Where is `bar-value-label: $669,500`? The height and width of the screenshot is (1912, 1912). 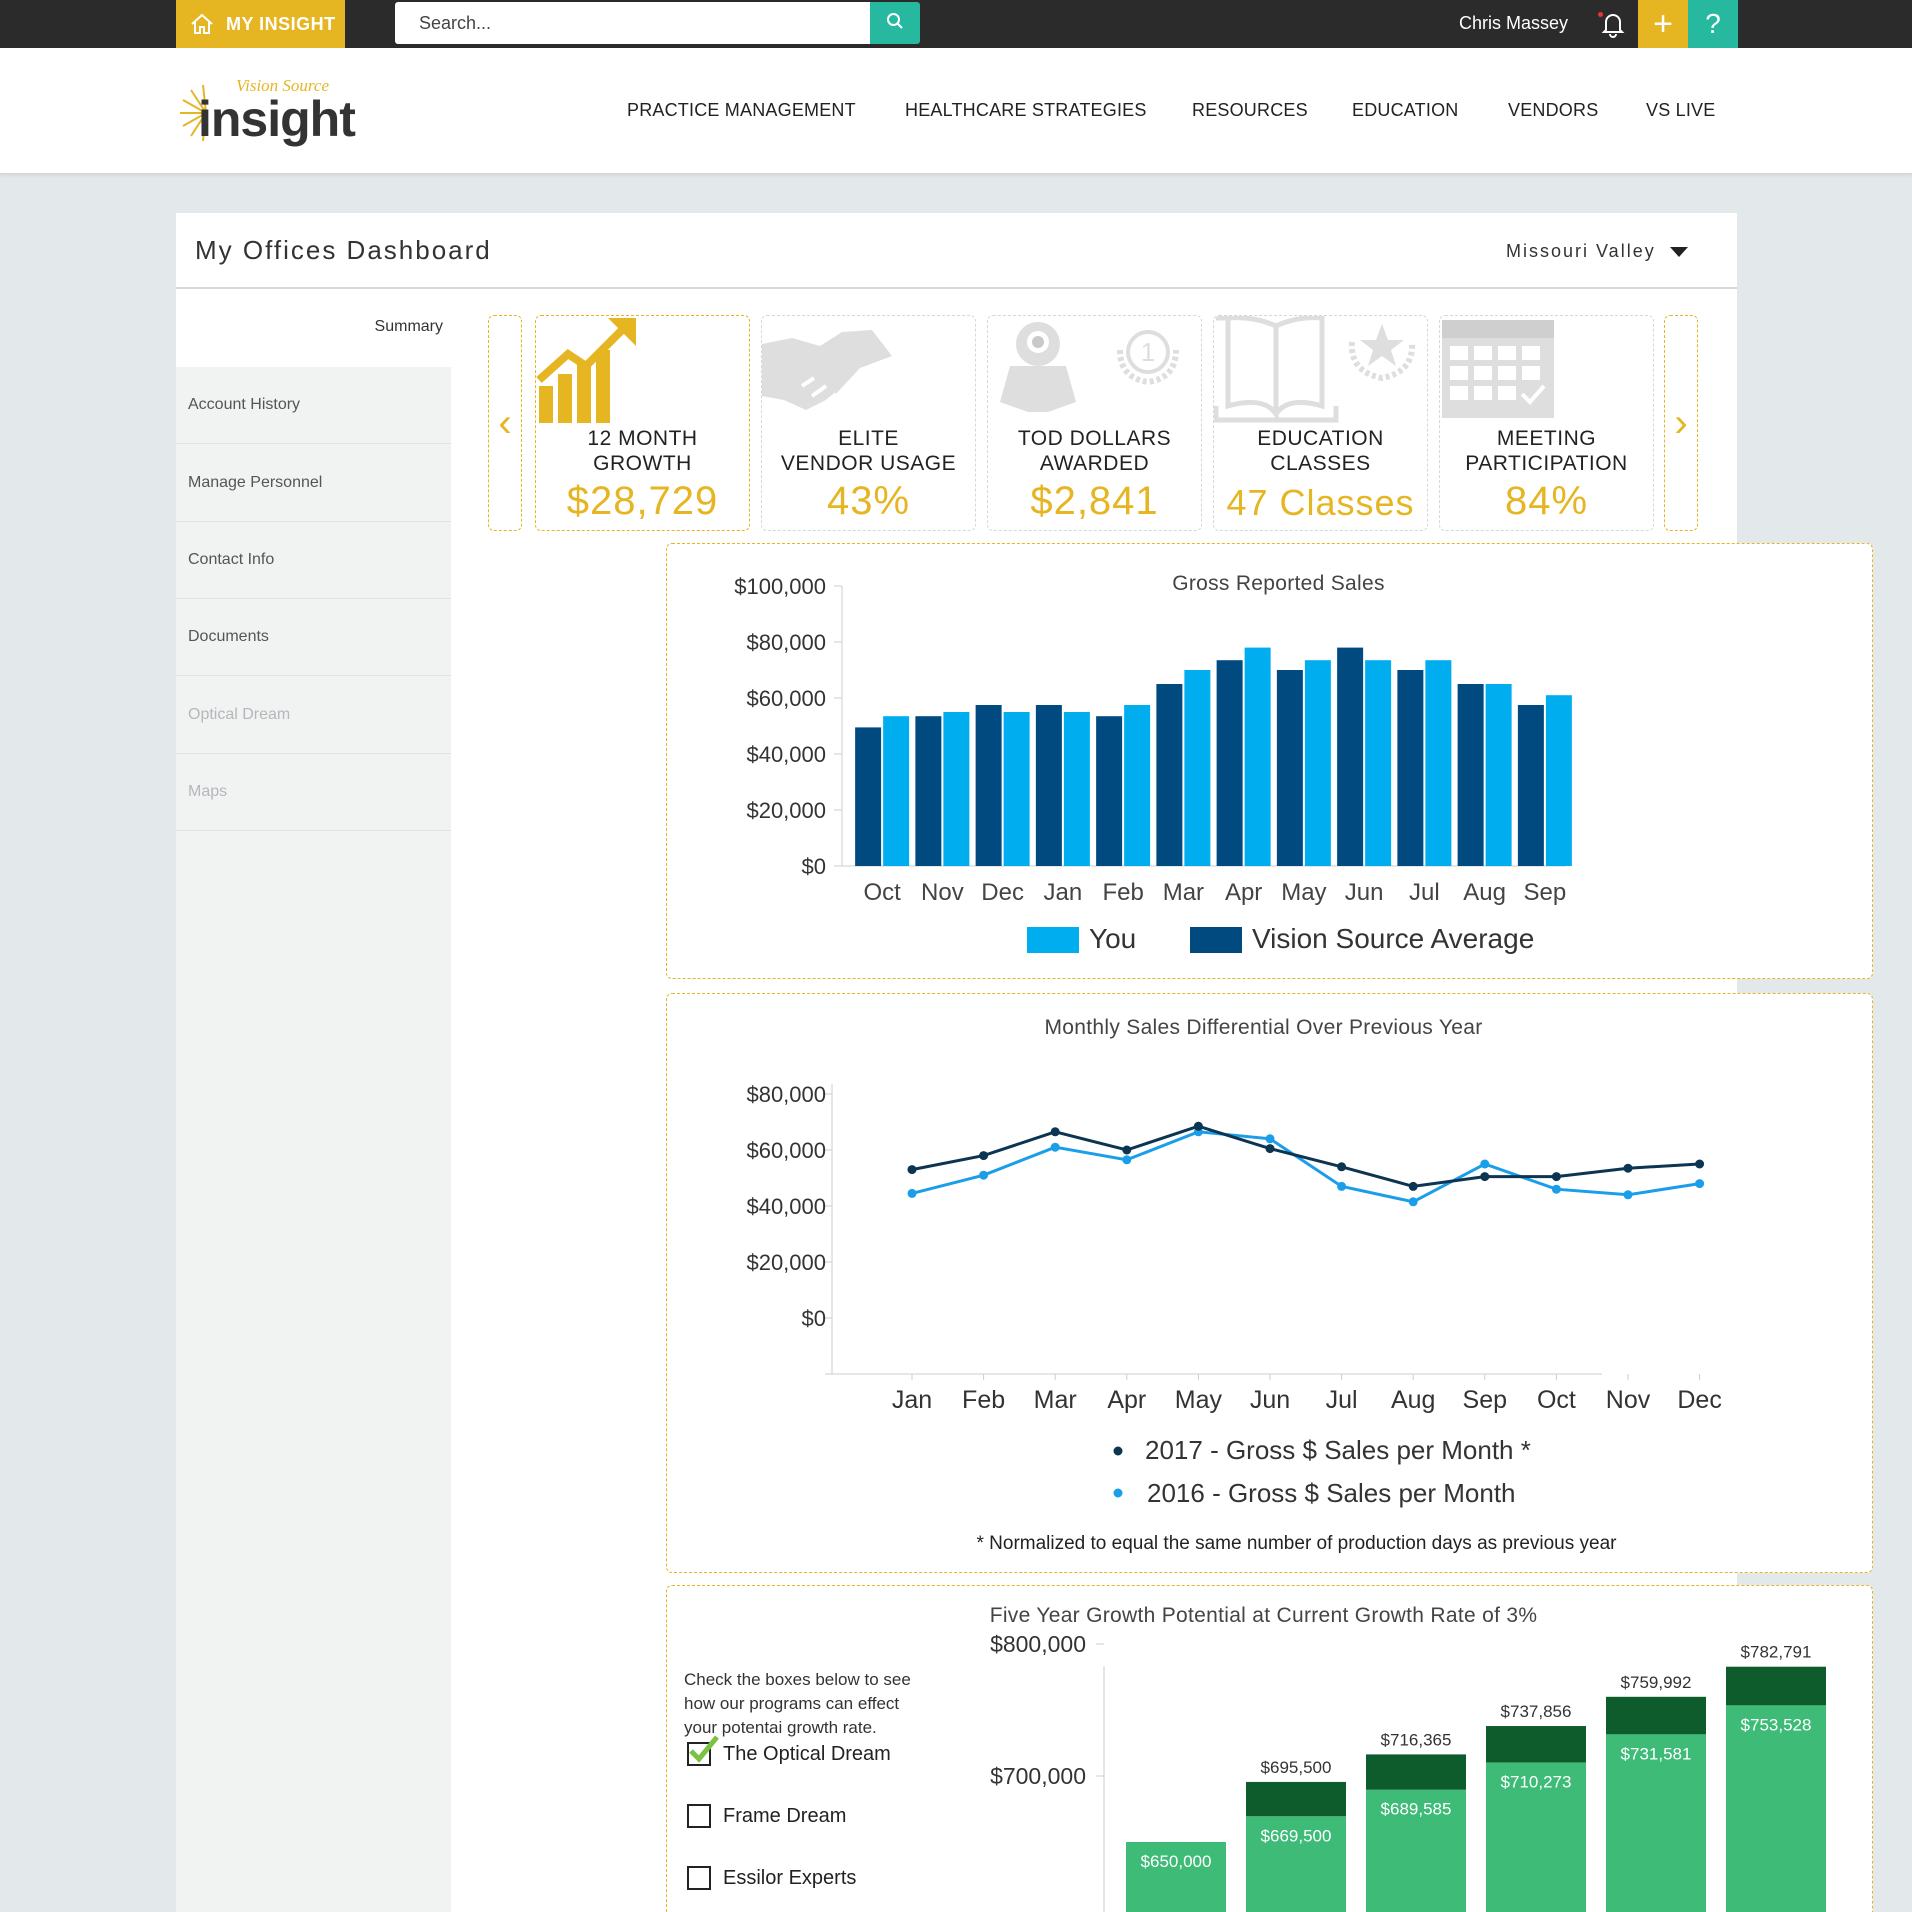 bar-value-label: $669,500 is located at coordinates (1296, 1835).